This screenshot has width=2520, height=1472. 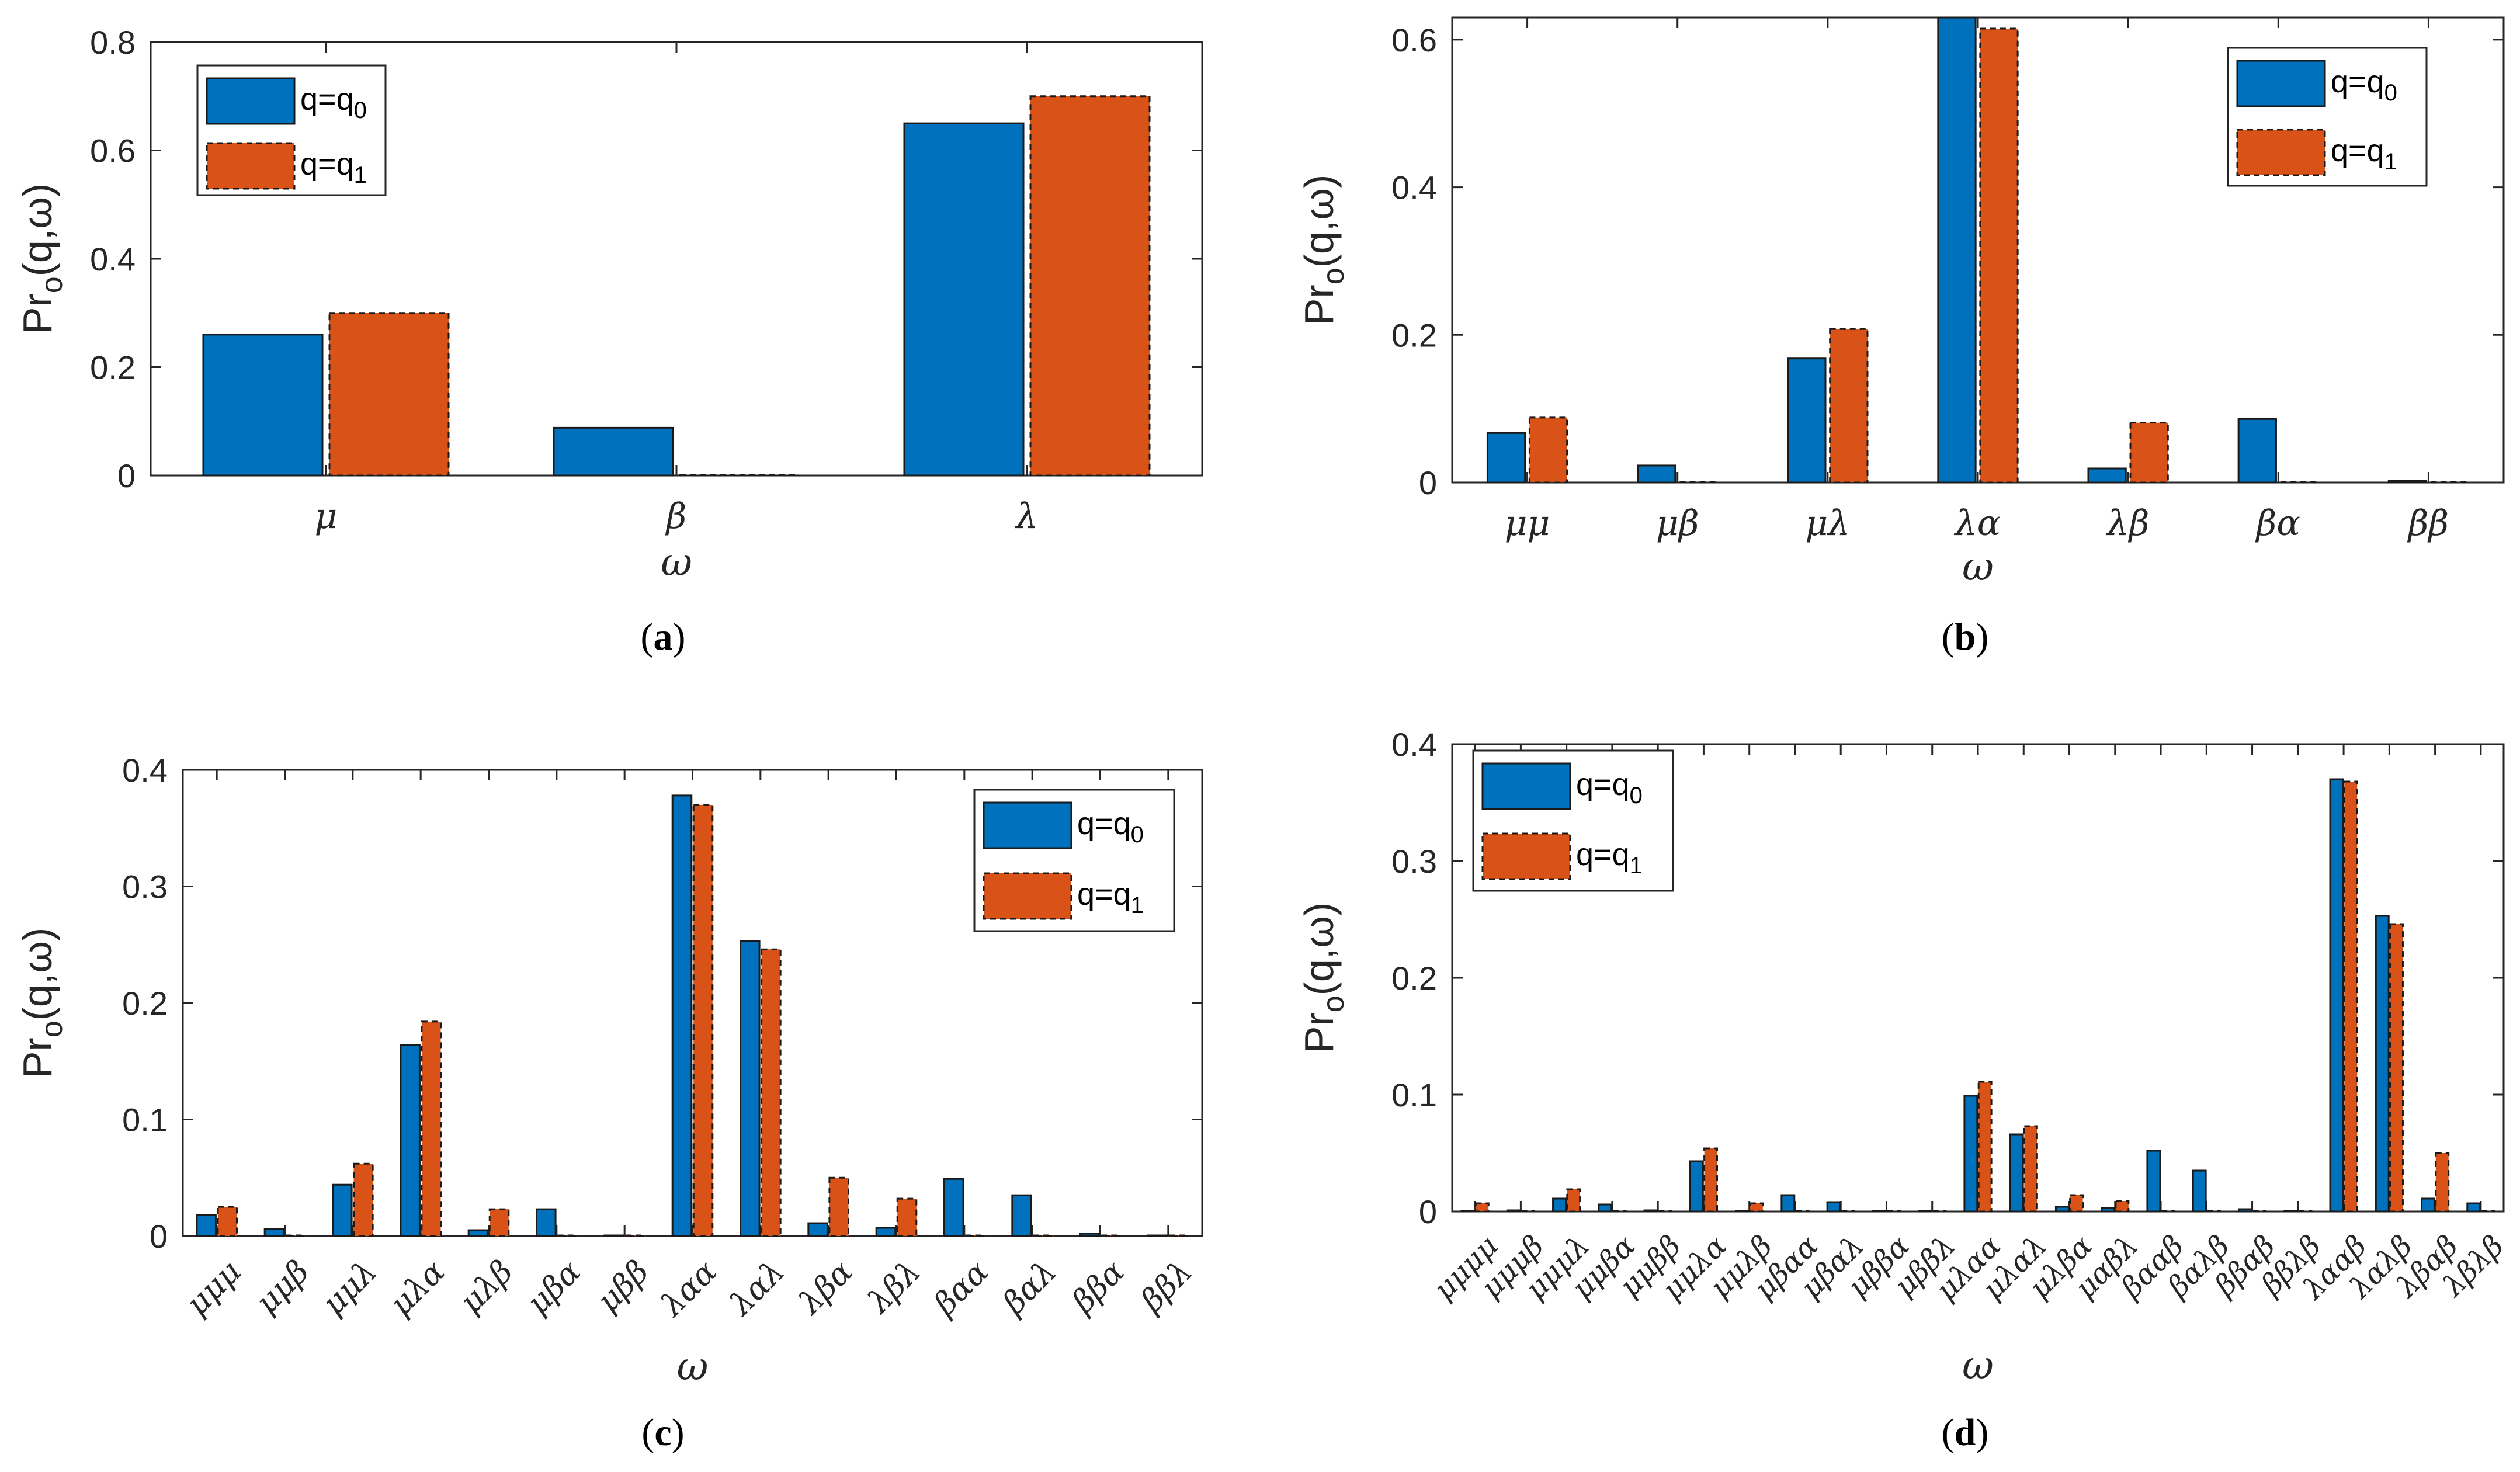 I want to click on x-tick-label: ββλ, so click(x=1166, y=1286).